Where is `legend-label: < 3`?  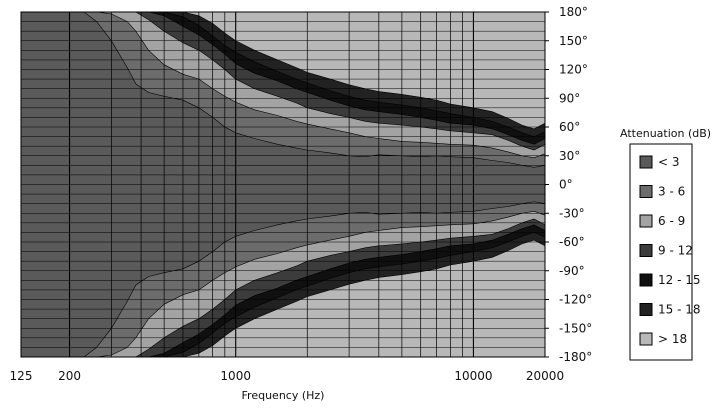
legend-label: < 3 is located at coordinates (669, 162).